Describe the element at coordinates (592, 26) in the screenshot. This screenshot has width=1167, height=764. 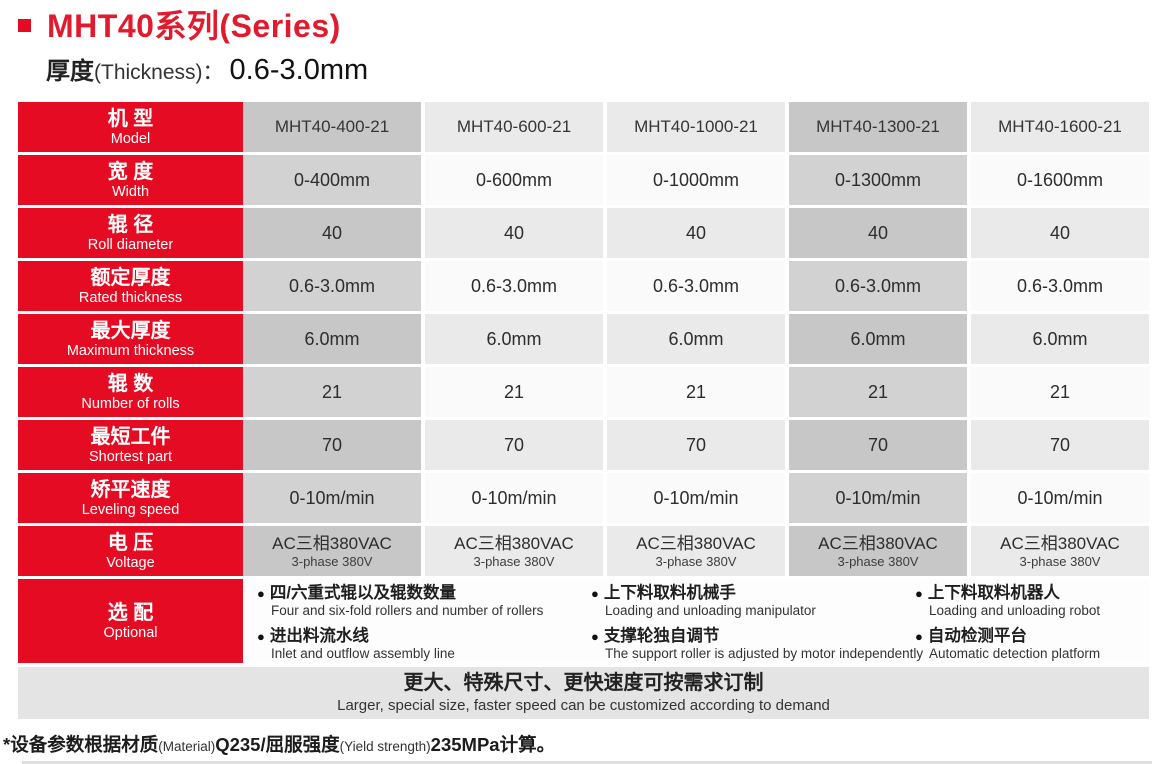
I see `title-row: MHT40系列(Series)` at that location.